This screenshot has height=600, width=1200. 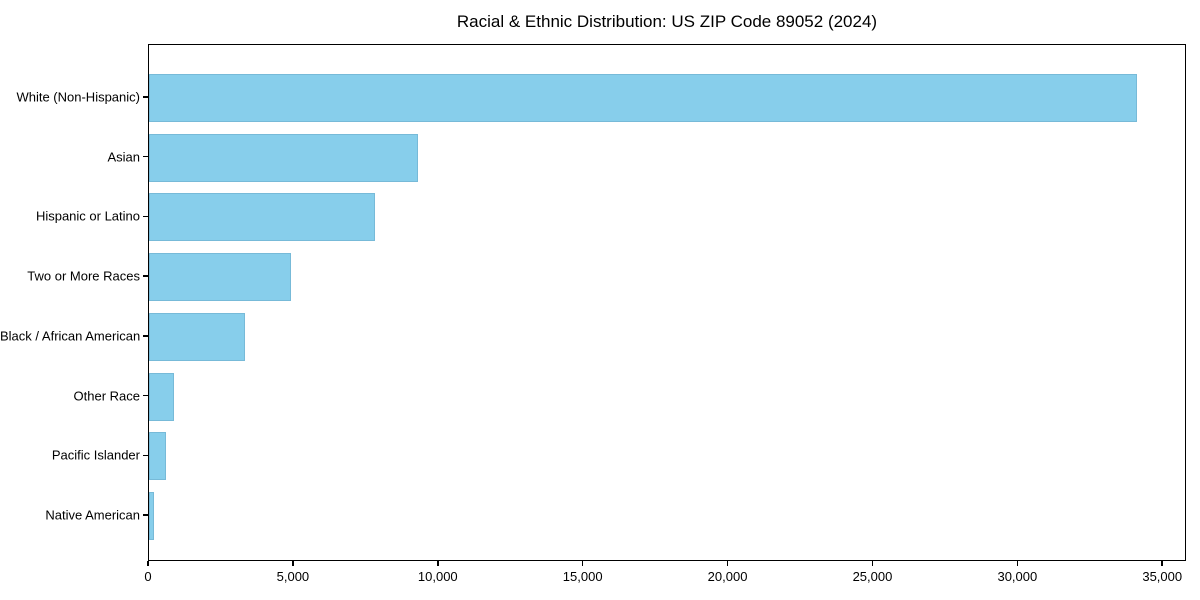 What do you see at coordinates (197, 336) in the screenshot?
I see `bar-black-african-american` at bounding box center [197, 336].